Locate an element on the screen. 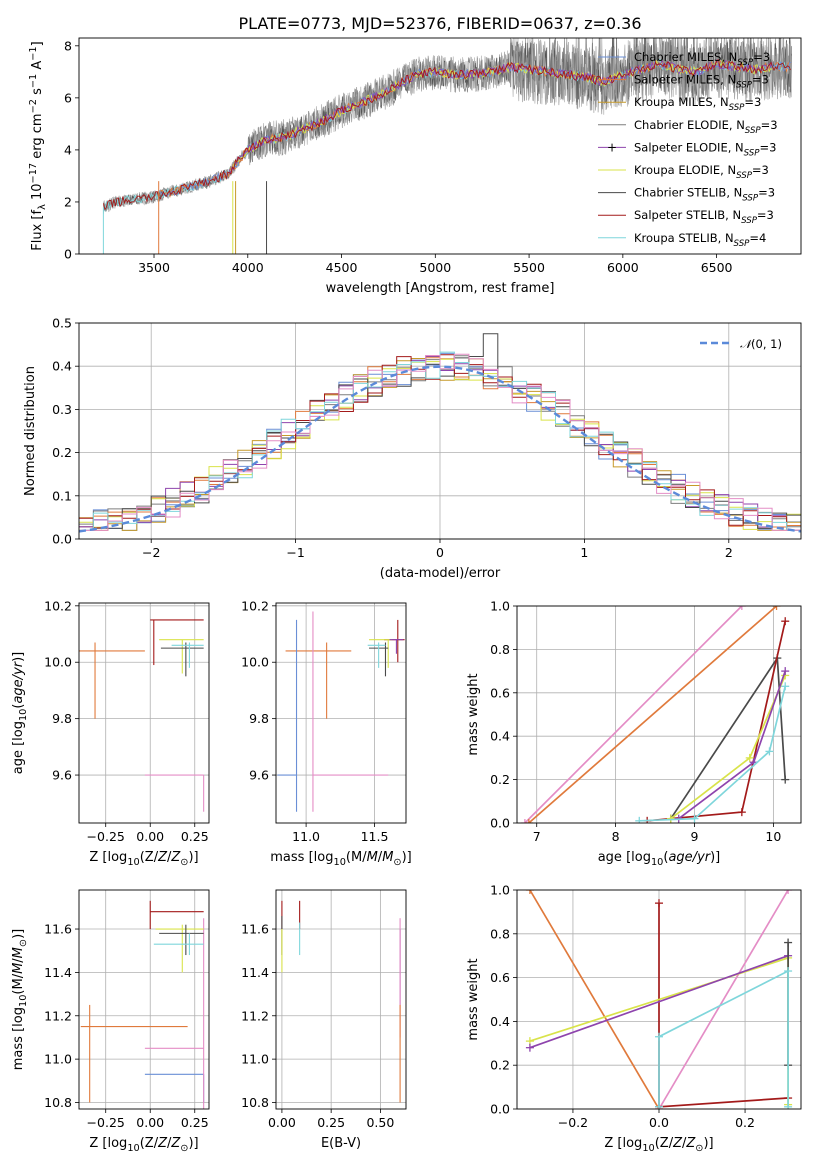 This screenshot has width=819, height=1170. legend-label: Salpeter MILES, NSSP=3 is located at coordinates (701, 82).